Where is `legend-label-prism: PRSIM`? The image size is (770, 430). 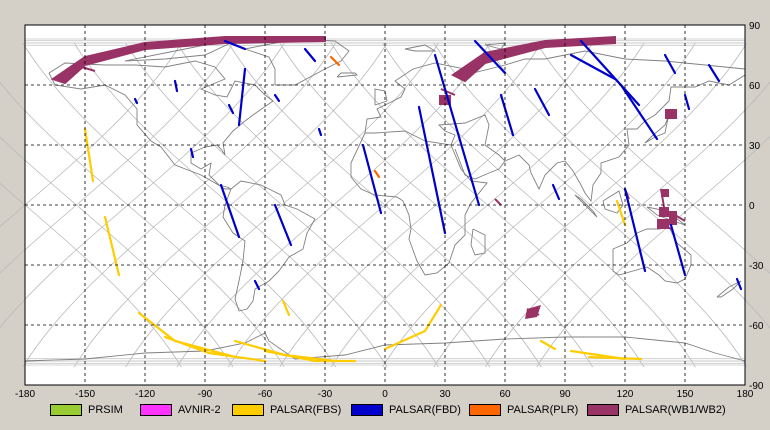
legend-label-prism: PRSIM is located at coordinates (105, 410).